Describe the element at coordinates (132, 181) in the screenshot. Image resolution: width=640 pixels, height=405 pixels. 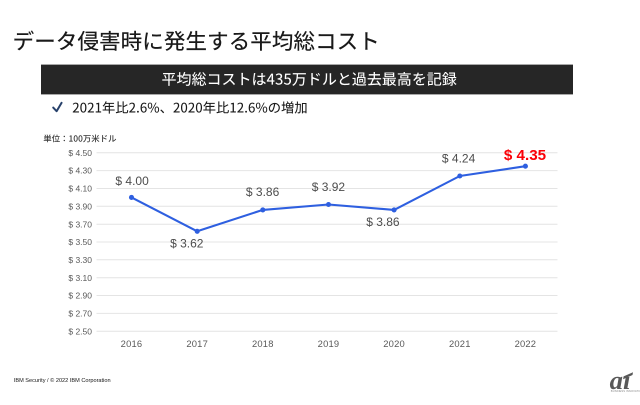
I see `svg-text: $ 4.00` at that location.